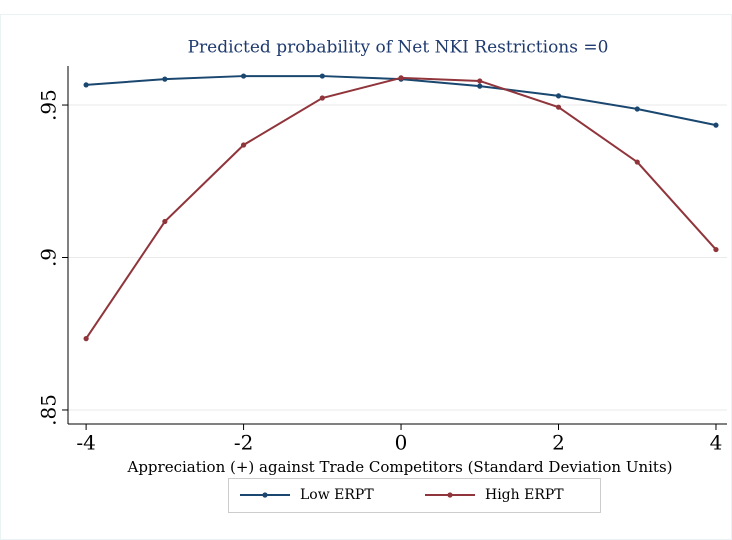 The height and width of the screenshot is (540, 732). What do you see at coordinates (85, 443) in the screenshot?
I see `x-tick-label: -4` at bounding box center [85, 443].